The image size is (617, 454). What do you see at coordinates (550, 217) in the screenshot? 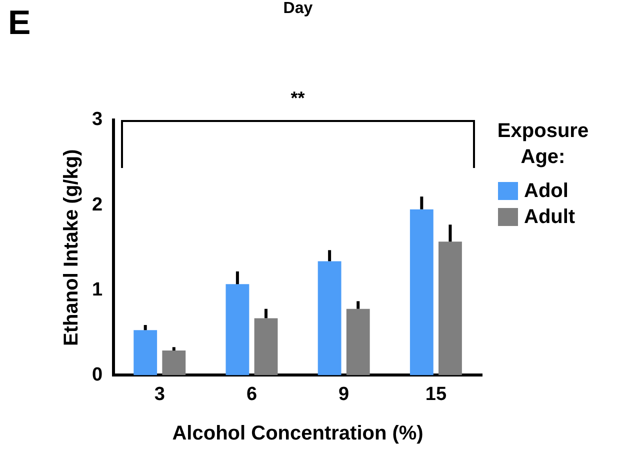
I see `legend-label: Adult` at bounding box center [550, 217].